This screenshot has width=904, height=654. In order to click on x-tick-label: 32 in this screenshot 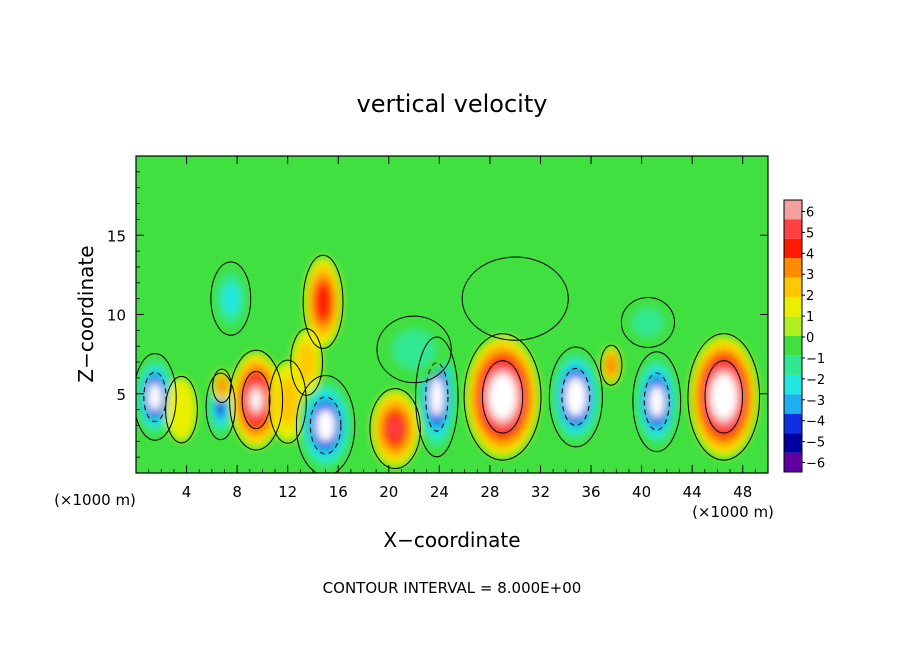, I will do `click(540, 492)`.